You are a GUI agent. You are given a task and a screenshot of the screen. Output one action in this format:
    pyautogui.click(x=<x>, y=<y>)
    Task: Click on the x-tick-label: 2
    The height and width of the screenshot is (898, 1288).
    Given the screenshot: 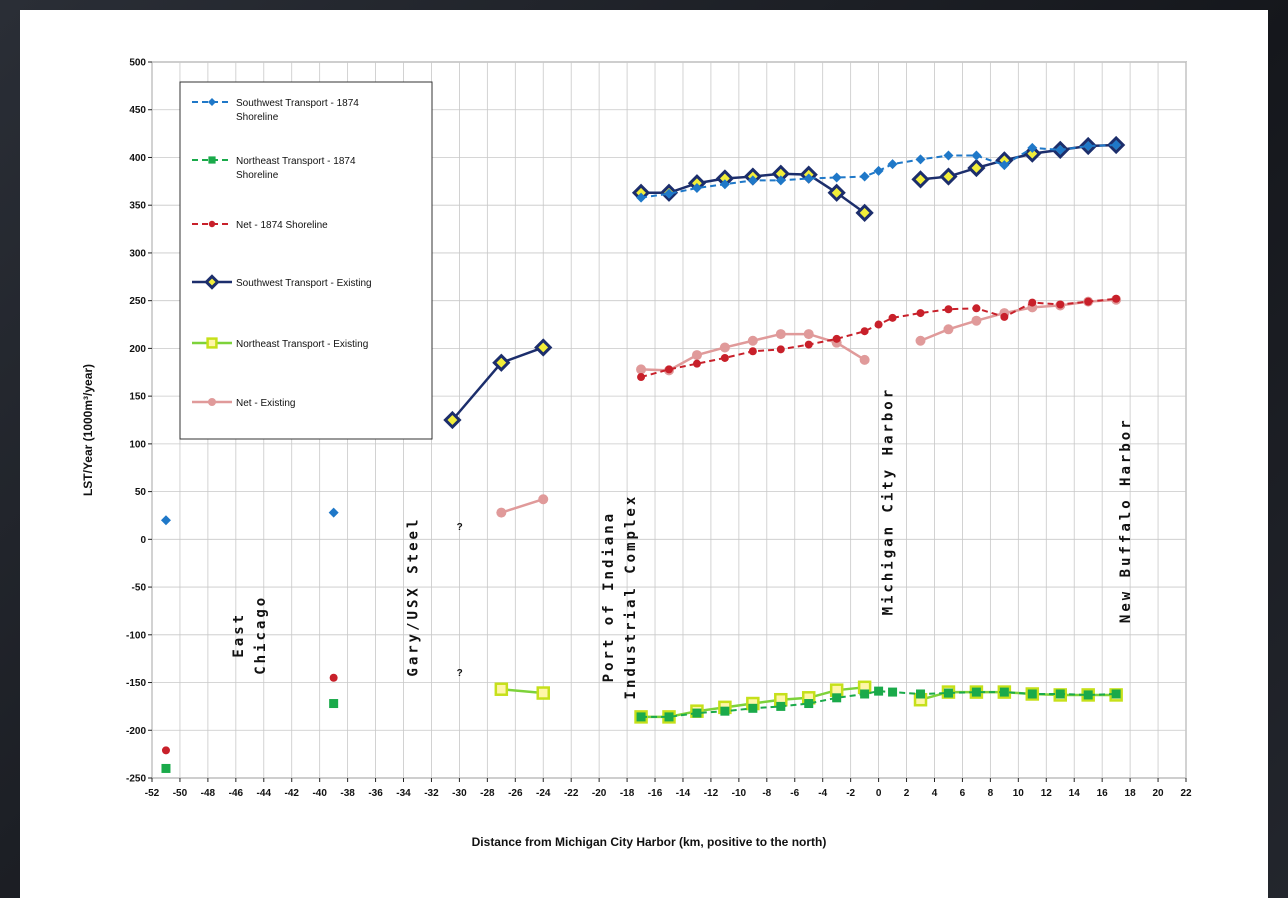 What is the action you would take?
    pyautogui.click(x=907, y=793)
    